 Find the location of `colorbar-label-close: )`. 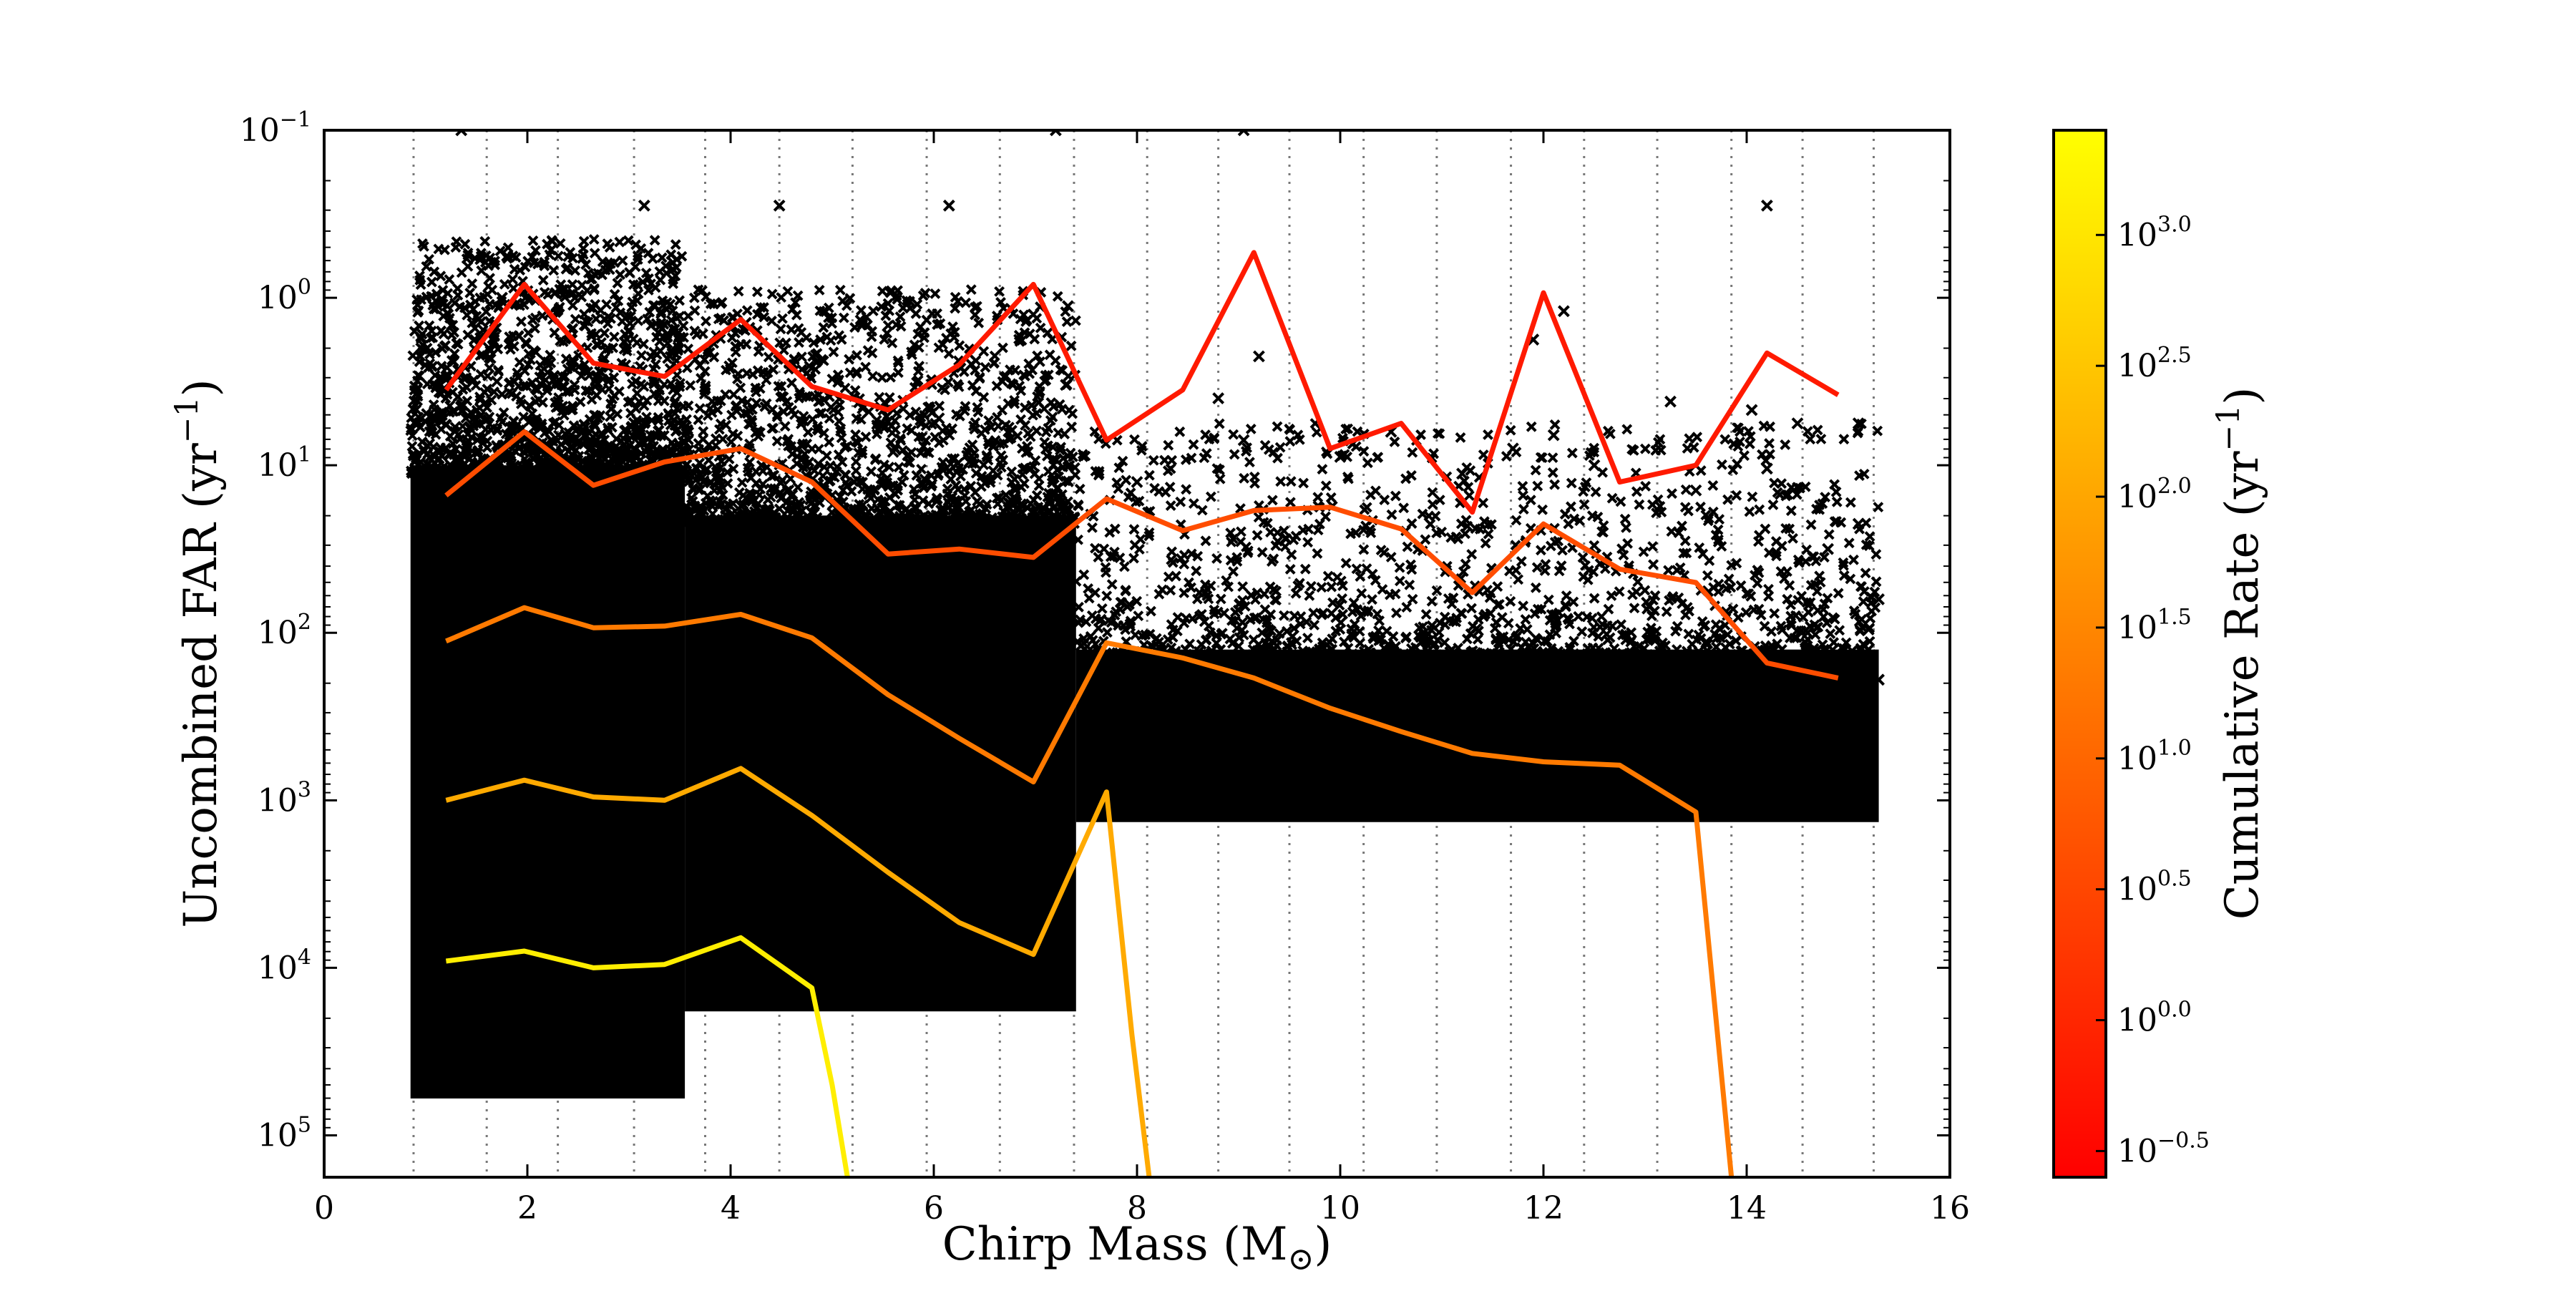

colorbar-label-close: ) is located at coordinates (2242, 396).